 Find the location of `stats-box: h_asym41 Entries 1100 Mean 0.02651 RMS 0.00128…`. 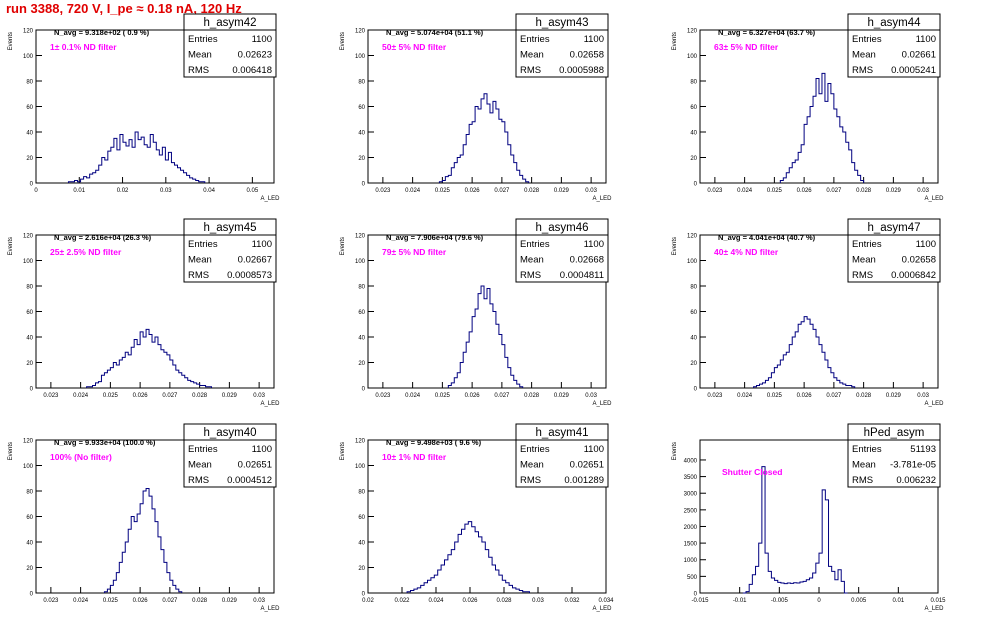

stats-box: h_asym41 Entries 1100 Mean 0.02651 RMS 0.00128… is located at coordinates (562, 455).